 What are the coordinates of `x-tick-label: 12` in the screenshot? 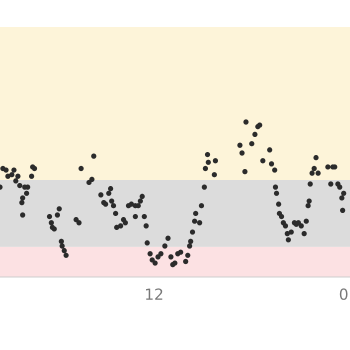 It's located at (154, 294).